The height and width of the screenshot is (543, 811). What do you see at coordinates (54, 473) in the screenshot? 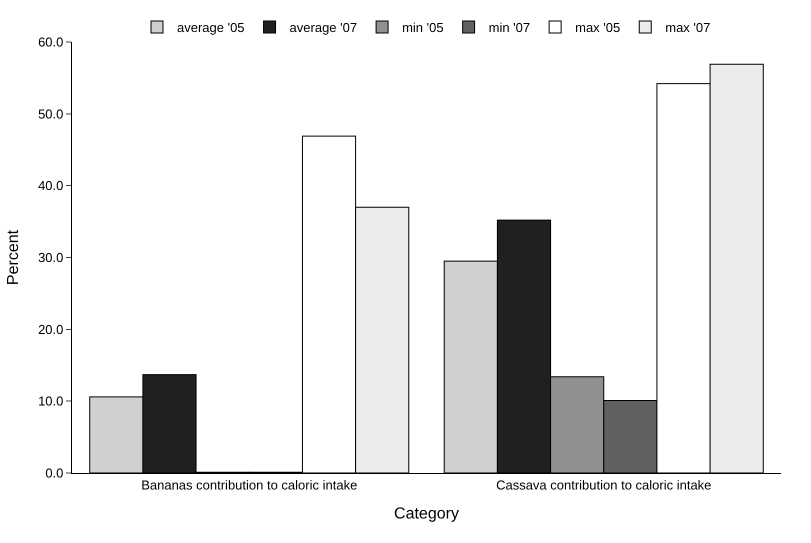
I see `y-tick-label: 0.0` at bounding box center [54, 473].